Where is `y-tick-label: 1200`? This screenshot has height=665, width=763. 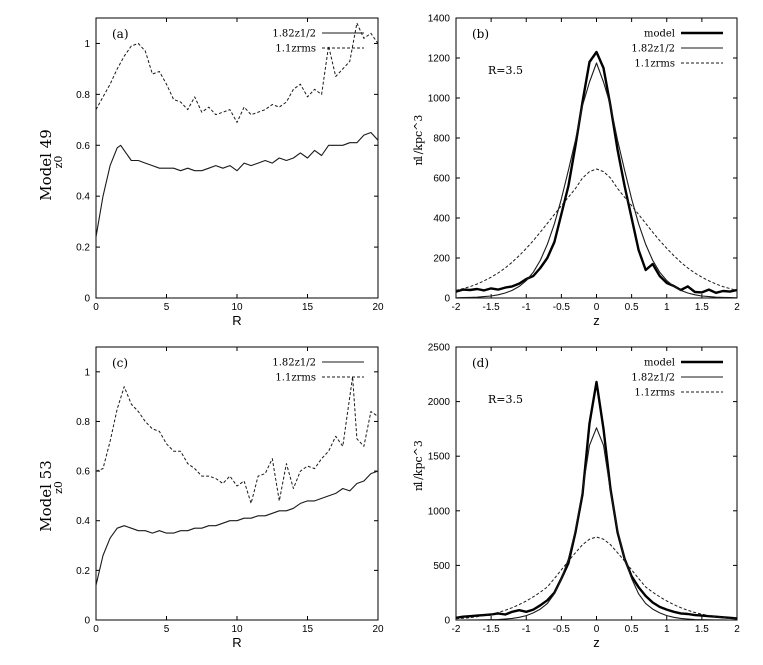
y-tick-label: 1200 is located at coordinates (439, 59).